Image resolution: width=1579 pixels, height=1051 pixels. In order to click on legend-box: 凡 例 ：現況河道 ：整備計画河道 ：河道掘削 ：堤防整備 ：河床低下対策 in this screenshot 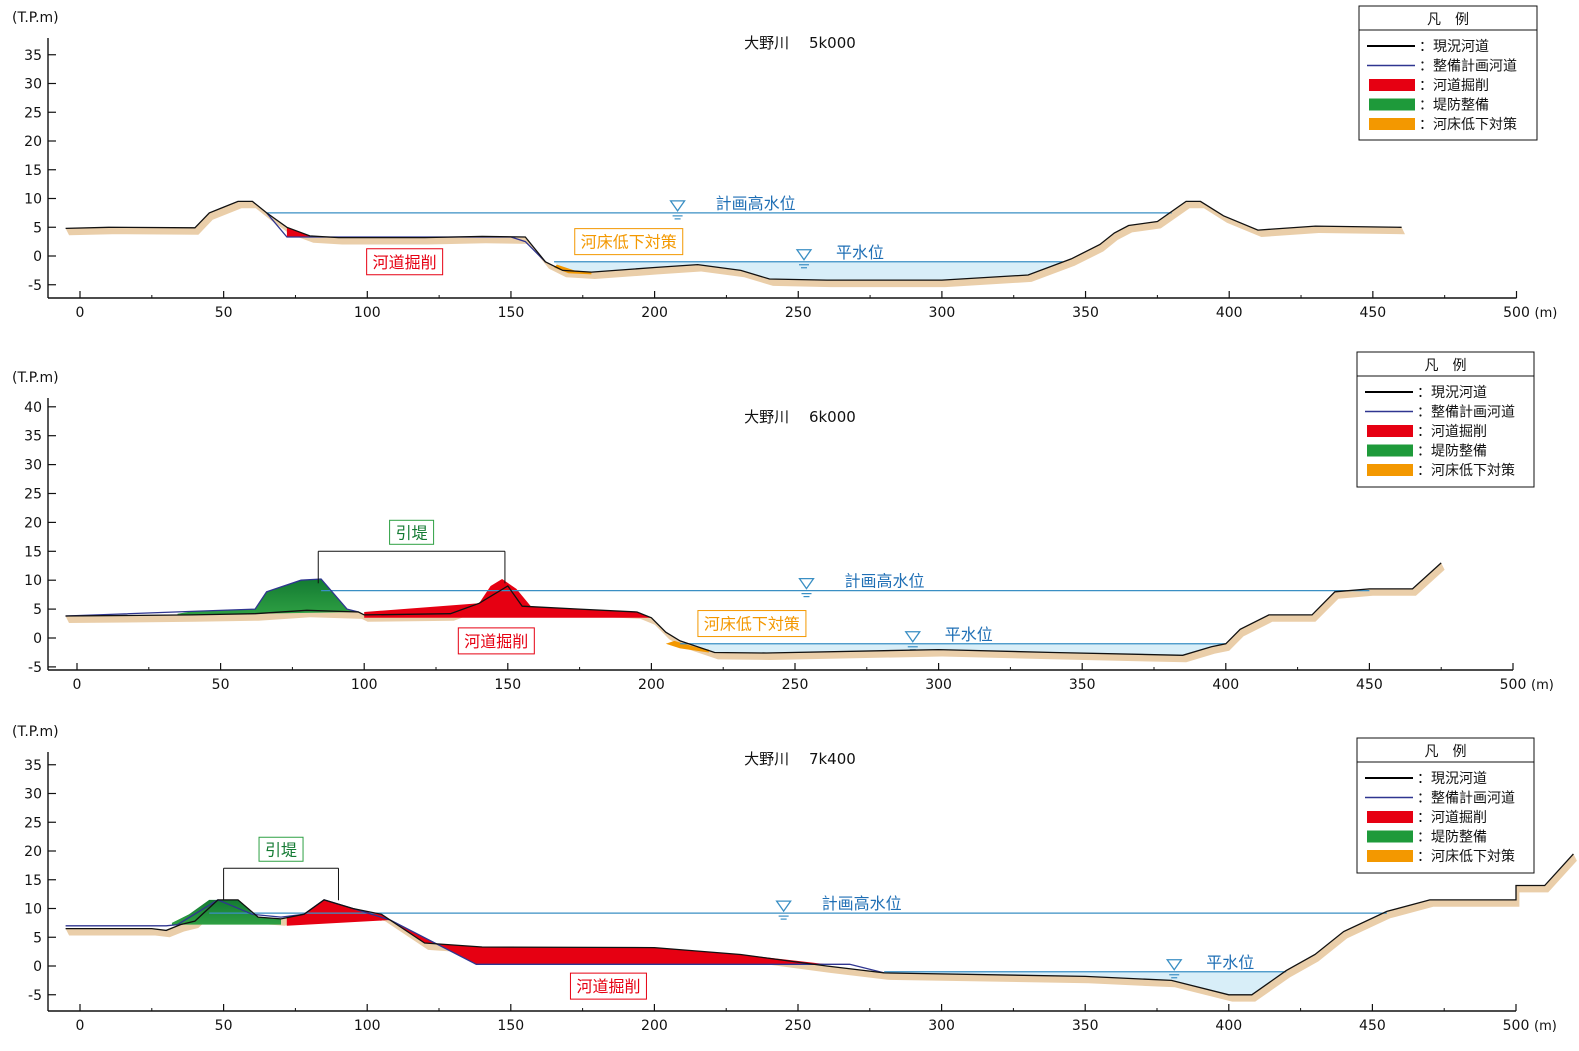, I will do `click(1445, 419)`.